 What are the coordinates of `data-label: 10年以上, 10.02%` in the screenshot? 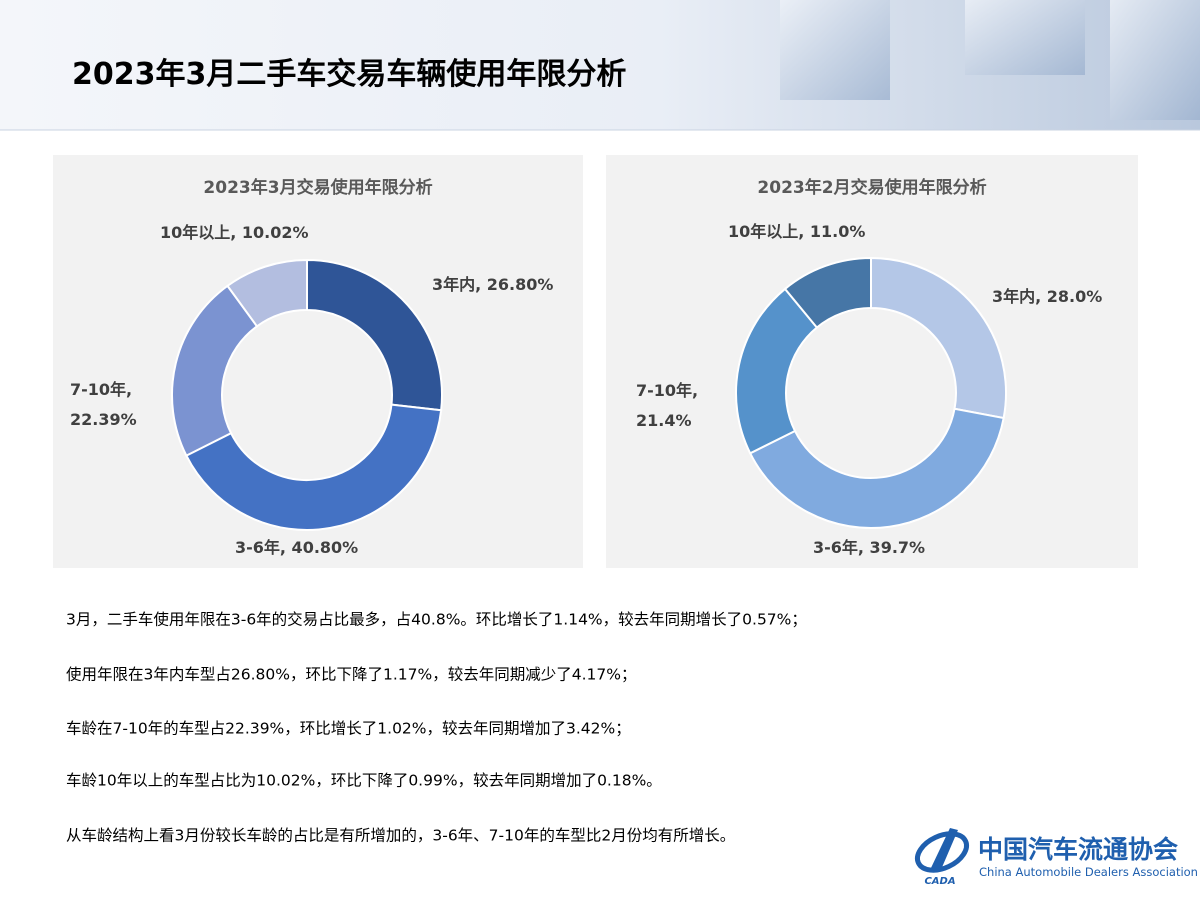 It's located at (234, 232).